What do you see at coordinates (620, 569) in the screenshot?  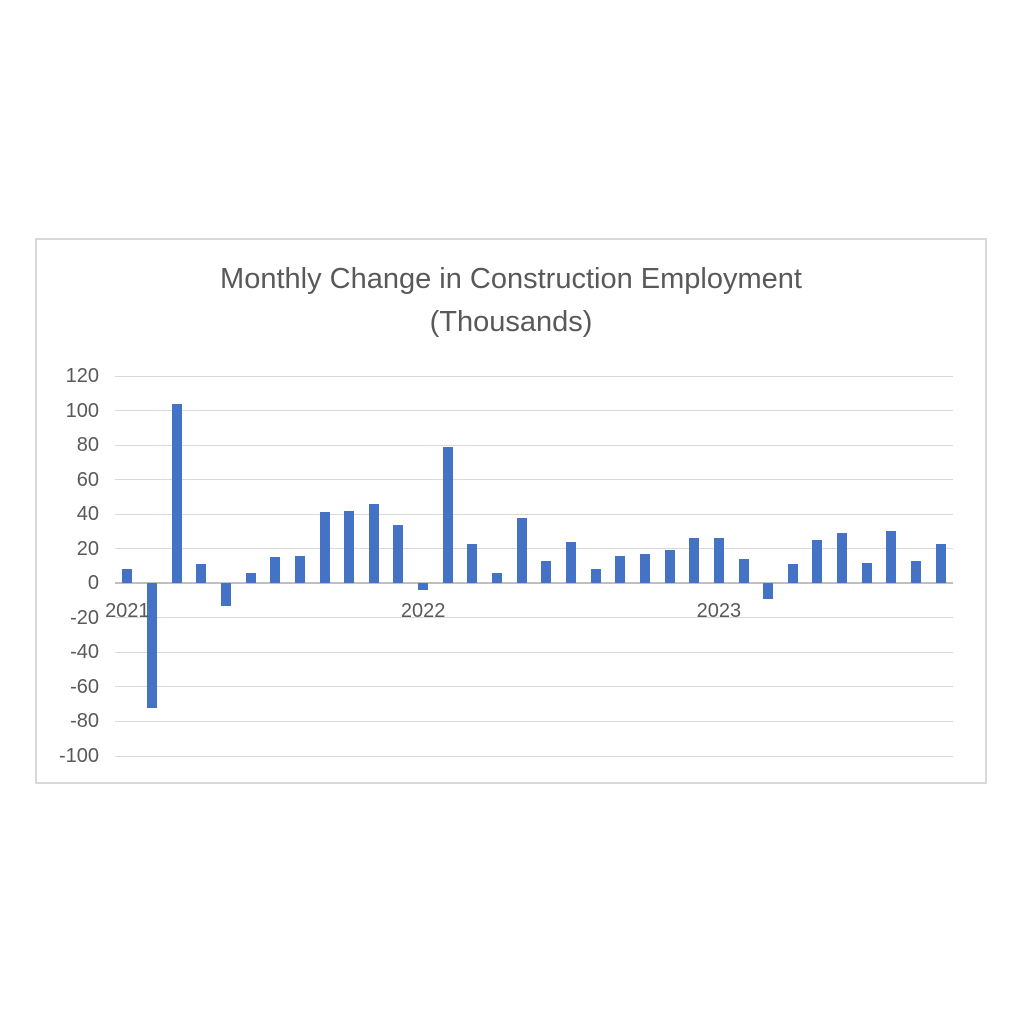 I see `bar-sep-2022` at bounding box center [620, 569].